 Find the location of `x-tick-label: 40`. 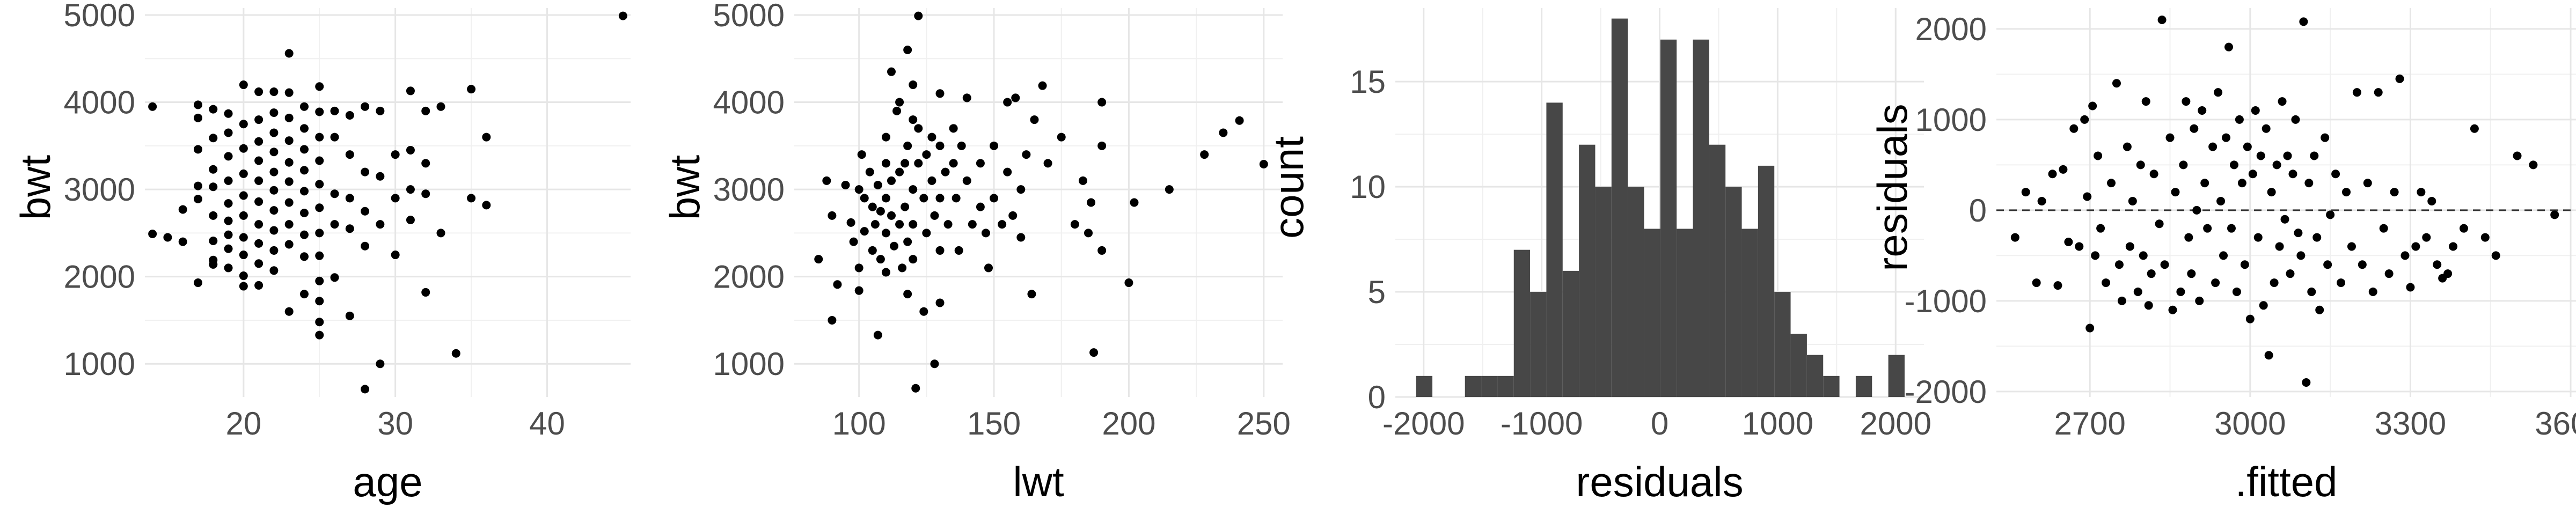

x-tick-label: 40 is located at coordinates (547, 424).